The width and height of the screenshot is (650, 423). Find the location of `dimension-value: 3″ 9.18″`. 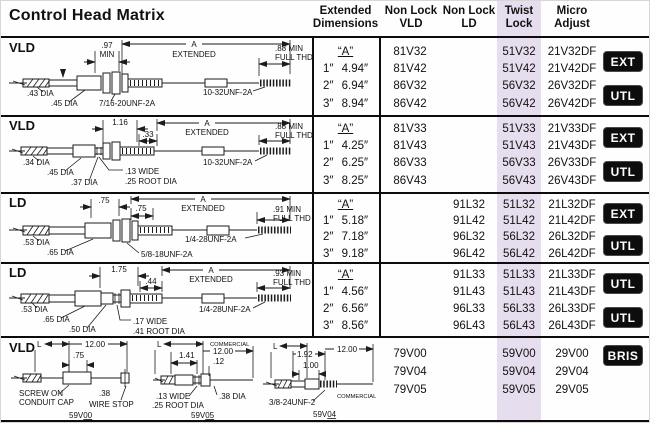

dimension-value: 3″ 9.18″ is located at coordinates (345, 253).